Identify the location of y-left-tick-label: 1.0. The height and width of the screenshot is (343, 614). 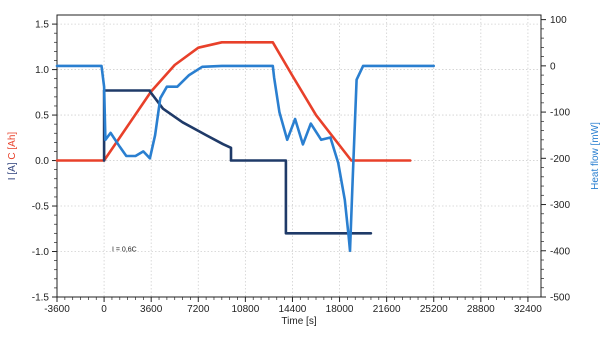
(42, 70).